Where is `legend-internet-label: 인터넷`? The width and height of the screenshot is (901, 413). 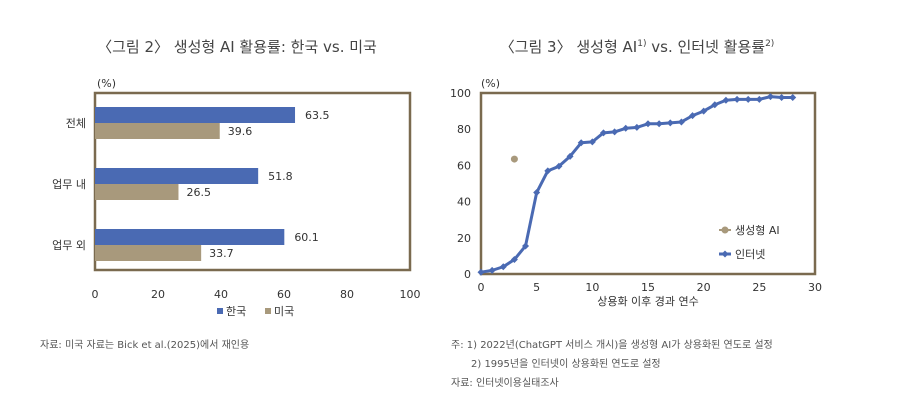 legend-internet-label: 인터넷 is located at coordinates (750, 254).